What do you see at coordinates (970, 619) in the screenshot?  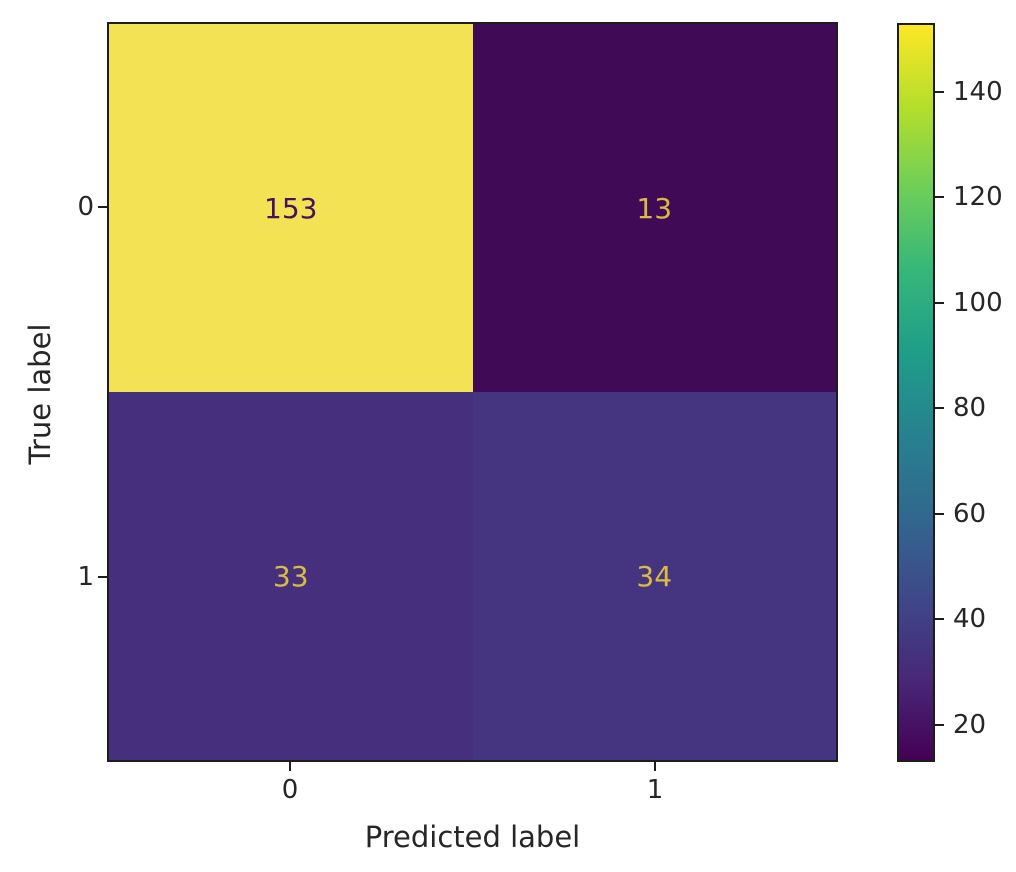 I see `colorbar-tick-label: 40` at bounding box center [970, 619].